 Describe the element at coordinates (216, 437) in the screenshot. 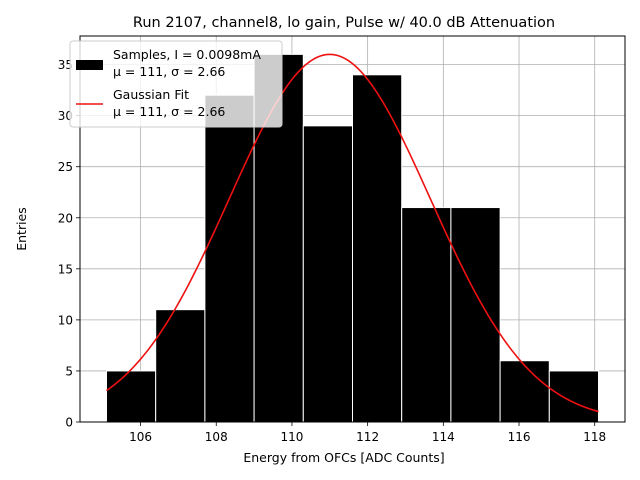

I see `x-tick-label: 108` at that location.